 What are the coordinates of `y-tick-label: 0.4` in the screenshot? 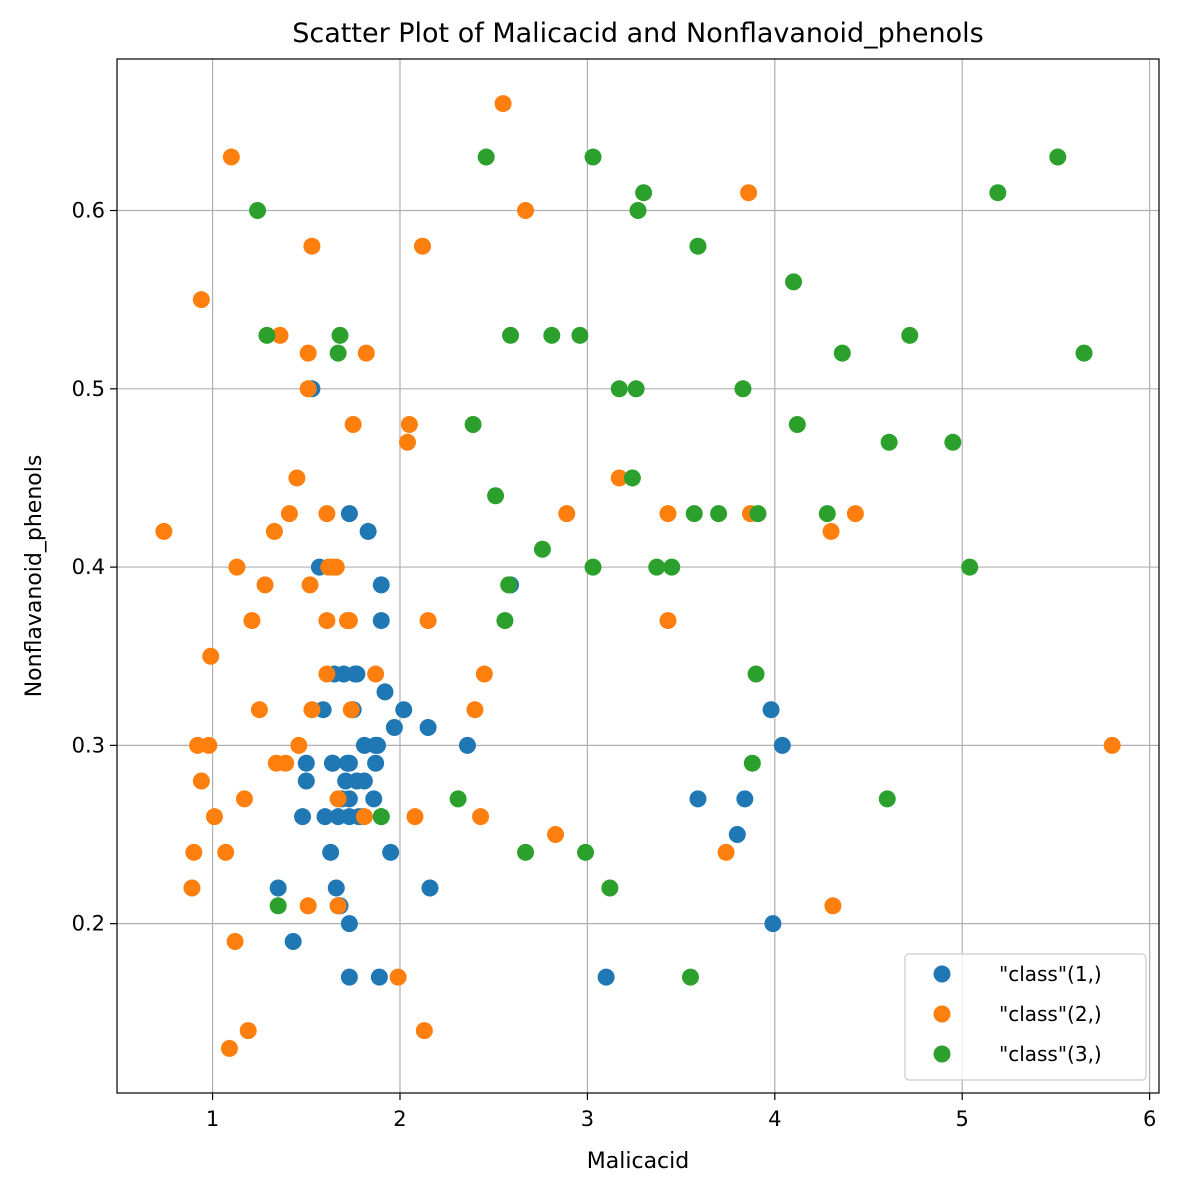 It's located at (88, 567).